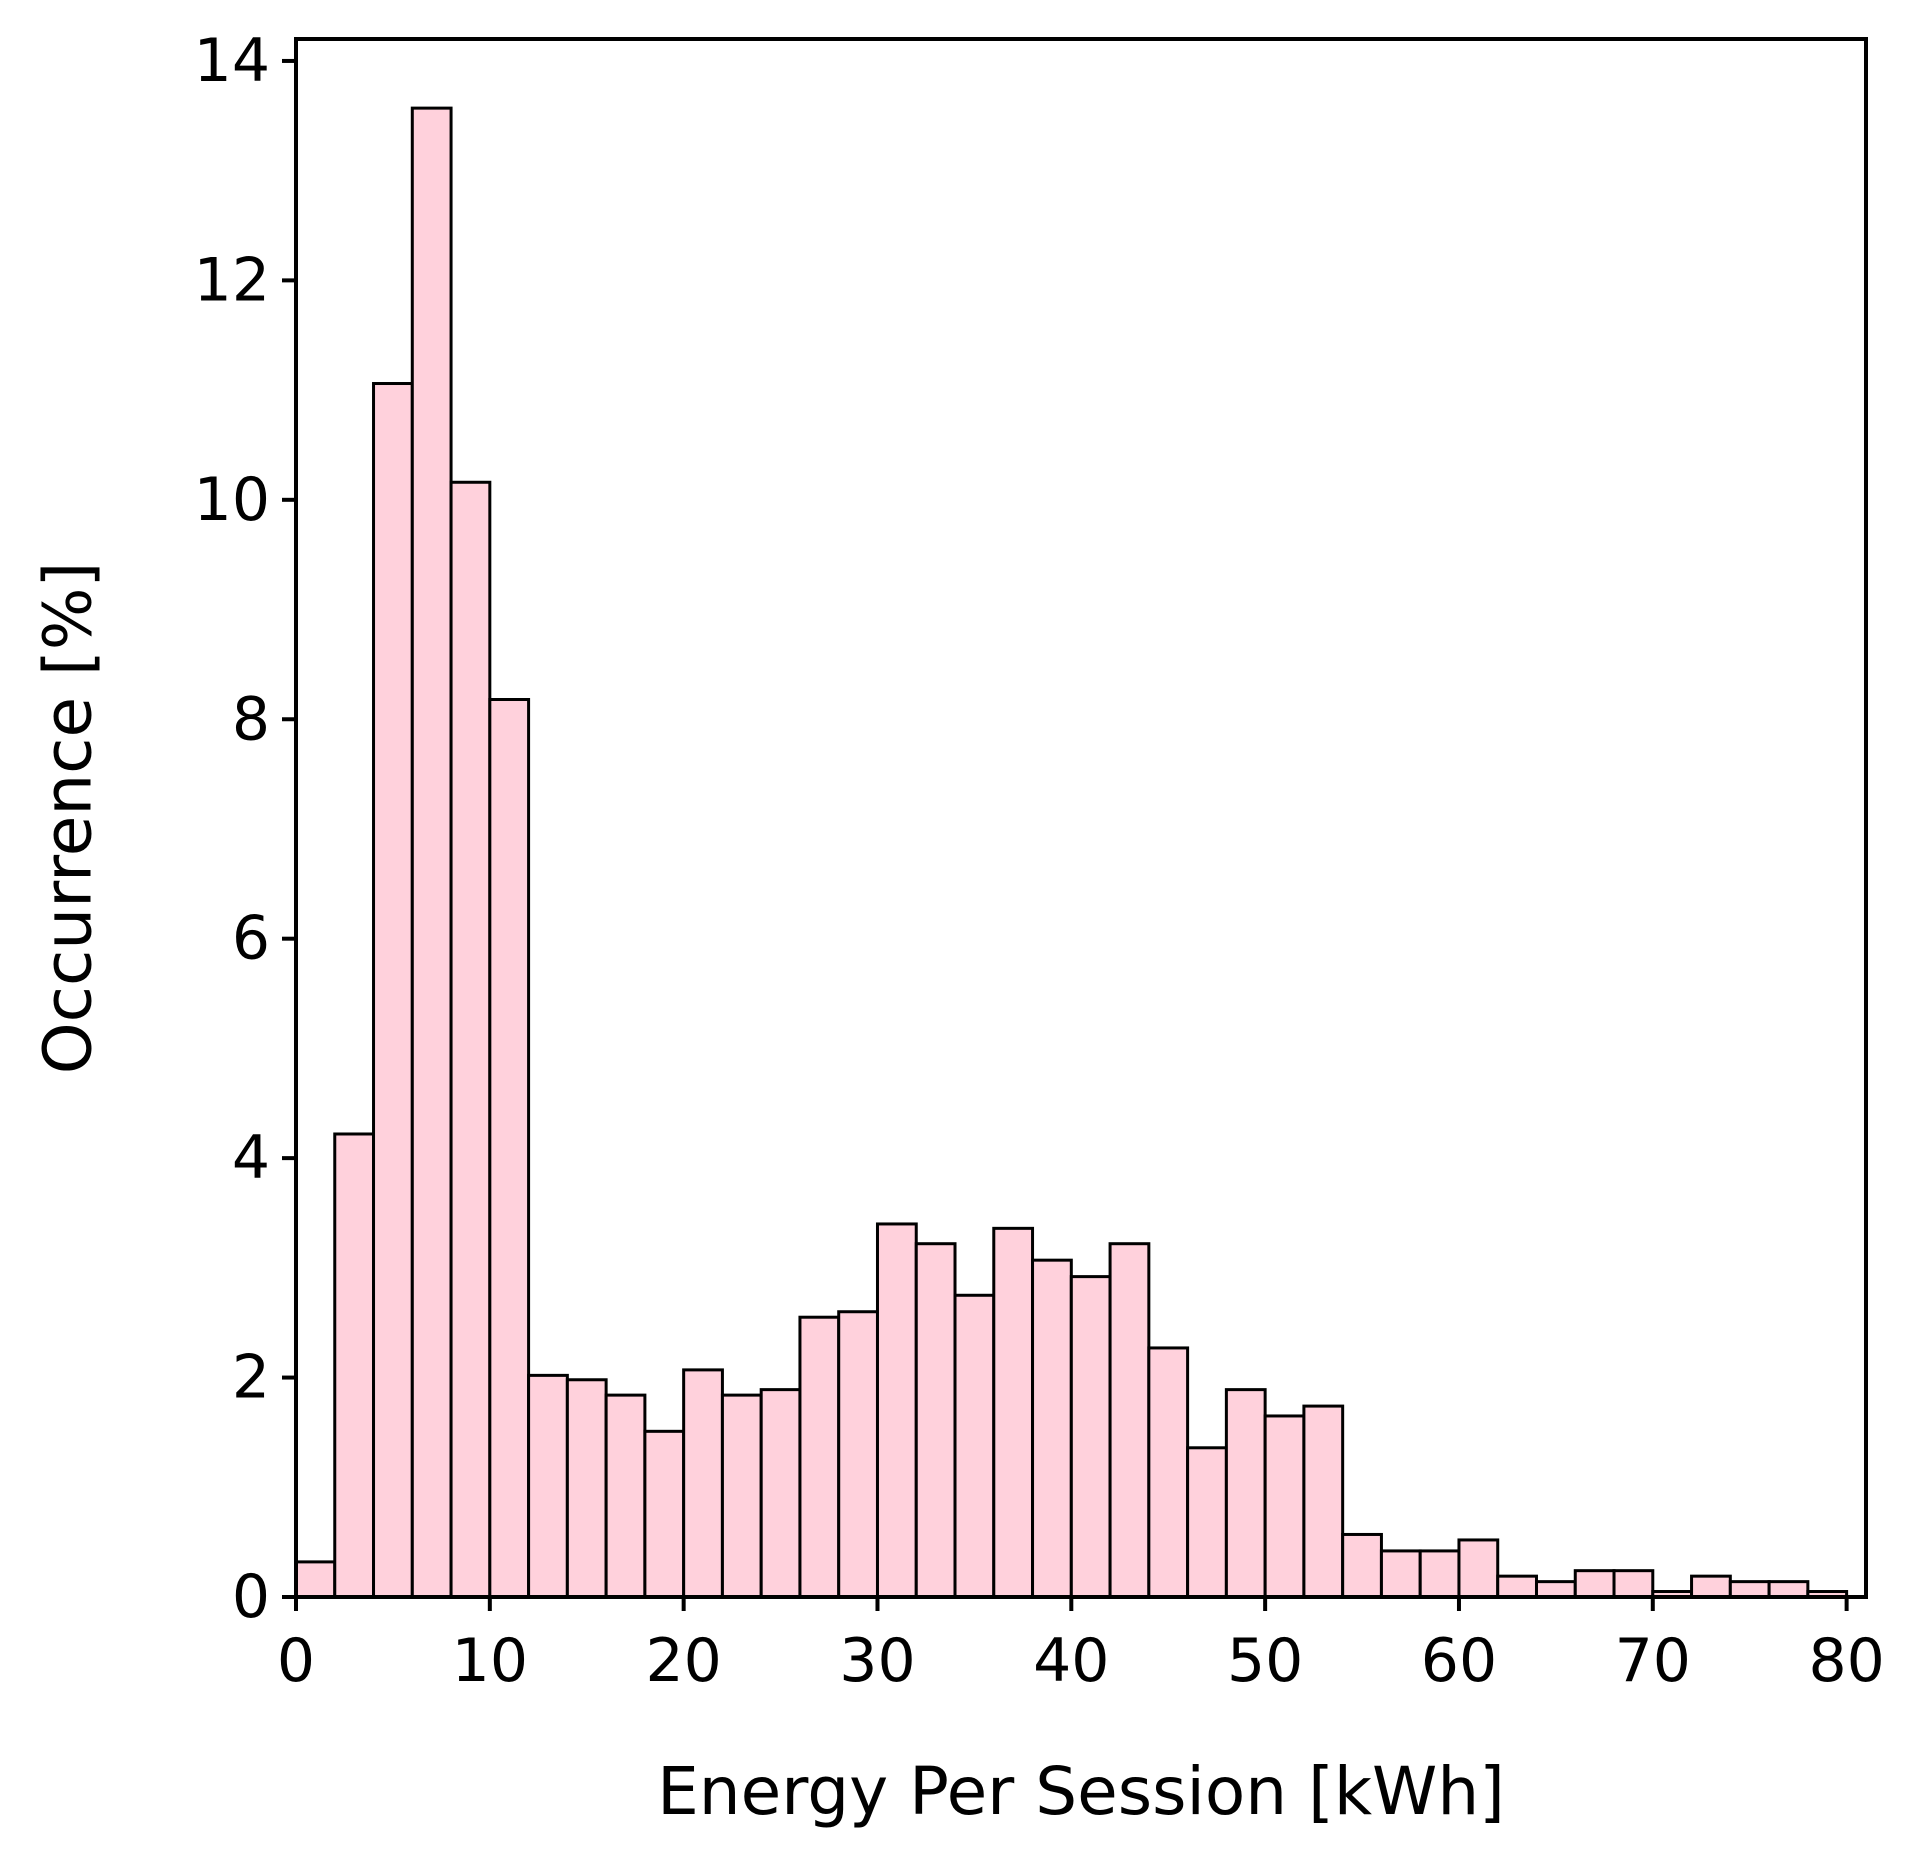 This screenshot has height=1856, width=1914. What do you see at coordinates (1846, 1661) in the screenshot?
I see `x-tick-label: 80` at bounding box center [1846, 1661].